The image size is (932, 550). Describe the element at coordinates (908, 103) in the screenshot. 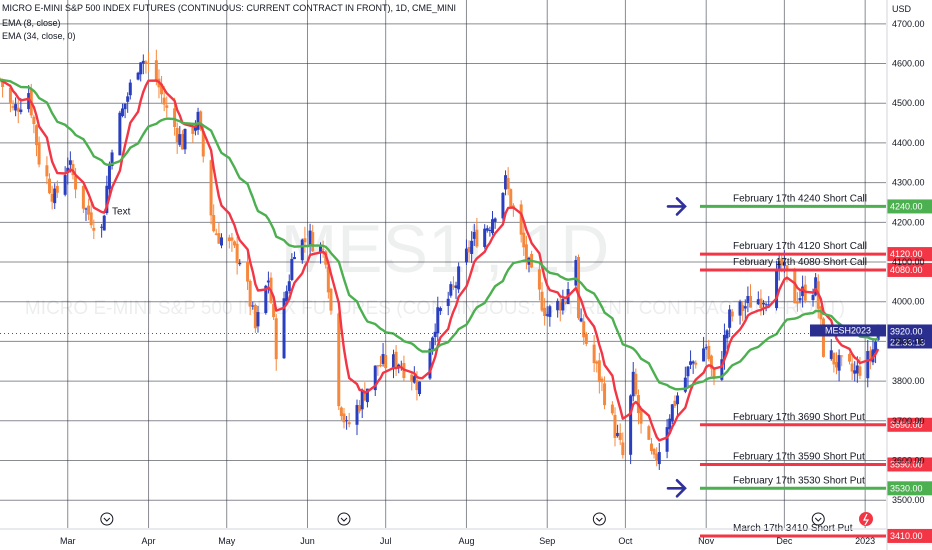

I see `y-tick-label: 4500.00` at that location.